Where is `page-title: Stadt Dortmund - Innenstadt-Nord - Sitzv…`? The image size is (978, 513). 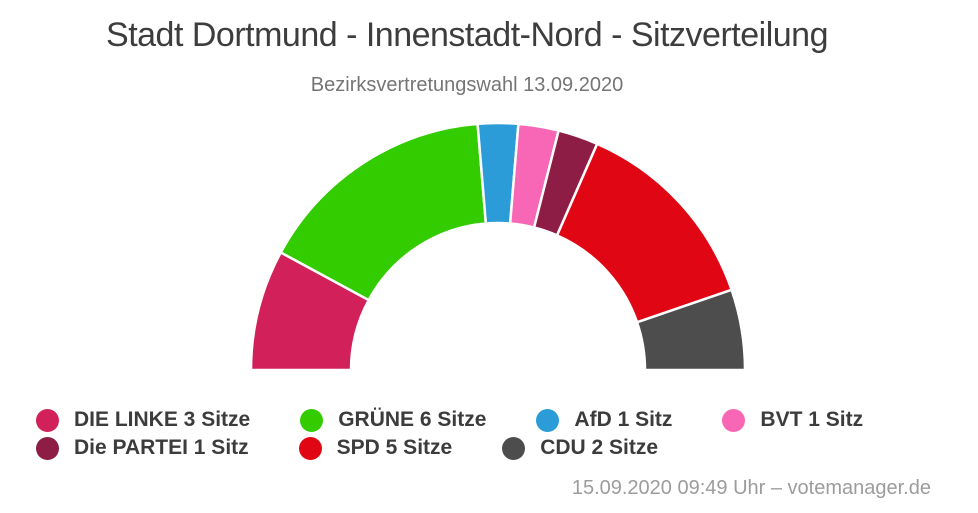 page-title: Stadt Dortmund - Innenstadt-Nord - Sitzv… is located at coordinates (467, 35).